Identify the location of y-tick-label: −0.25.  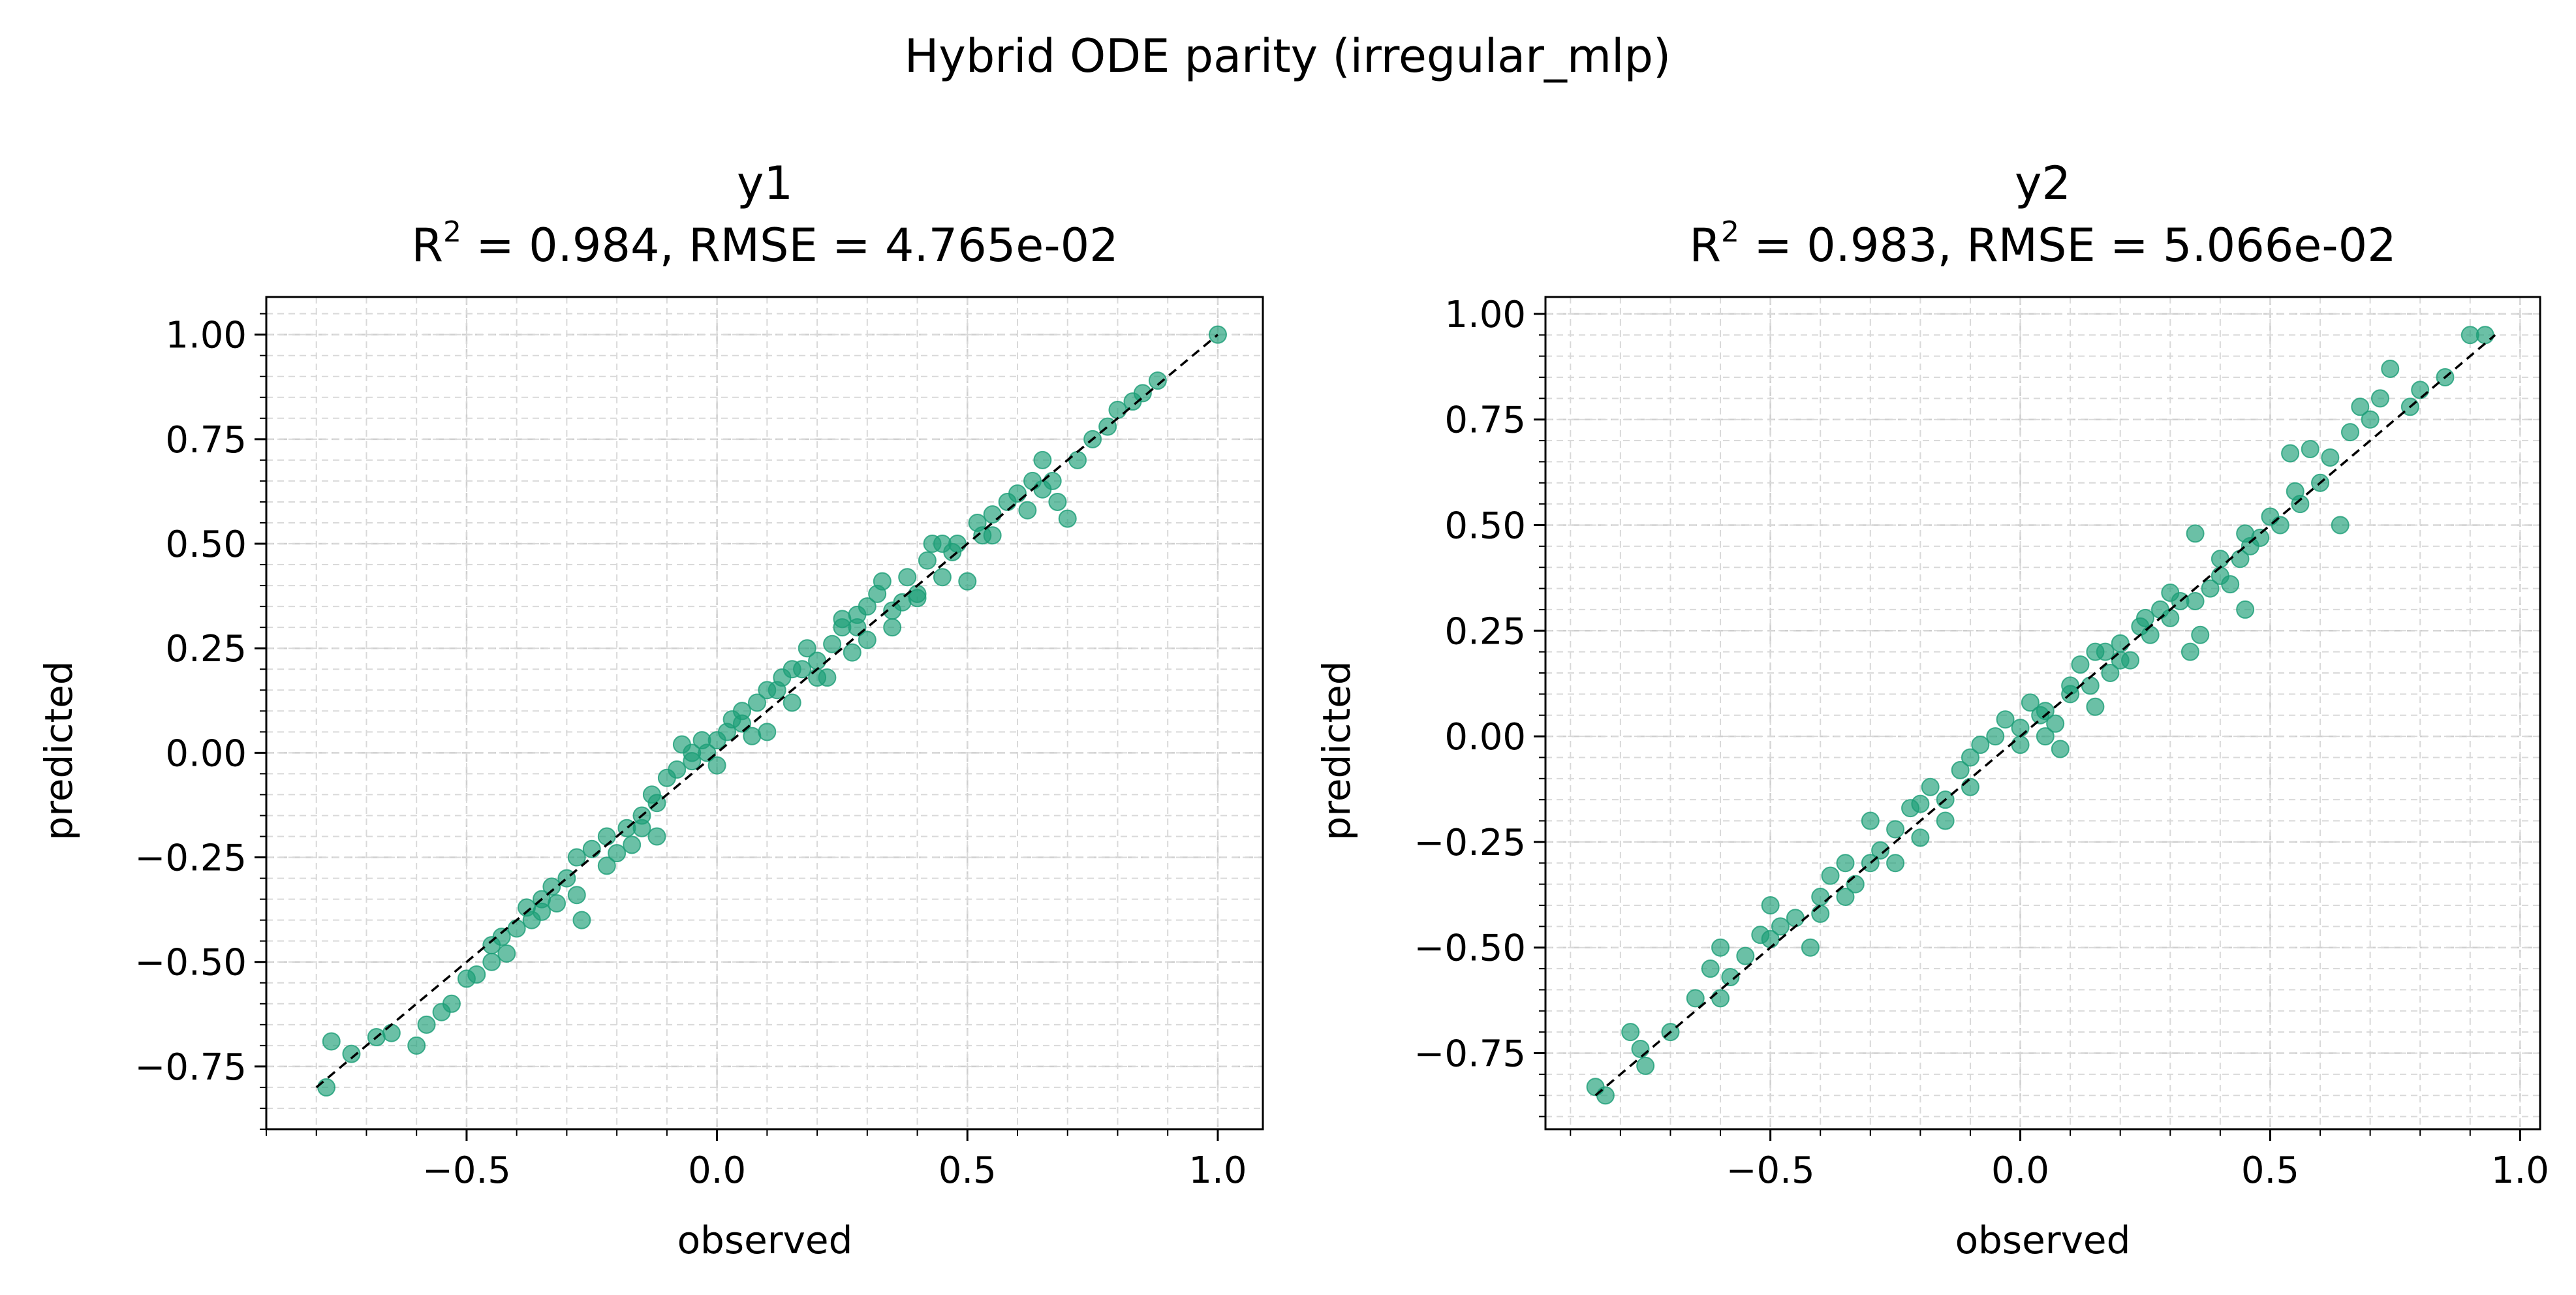
(190, 858).